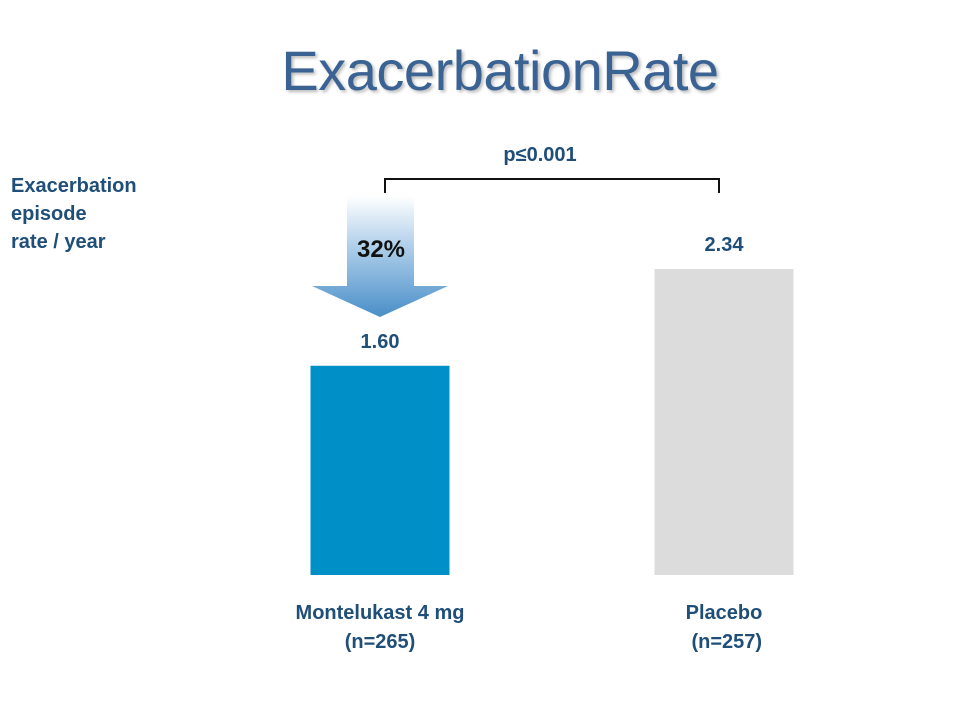  What do you see at coordinates (380, 613) in the screenshot?
I see `category-label-1-line-1: Montelukast 4 mg` at bounding box center [380, 613].